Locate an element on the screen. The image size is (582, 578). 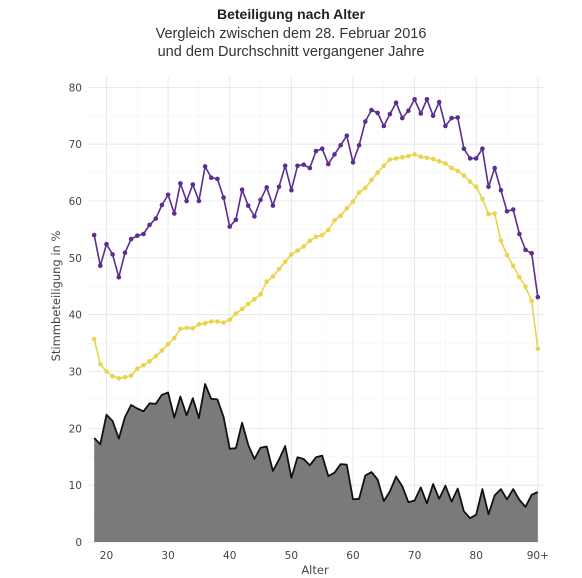
x-tick-label: 40 is located at coordinates (229, 556).